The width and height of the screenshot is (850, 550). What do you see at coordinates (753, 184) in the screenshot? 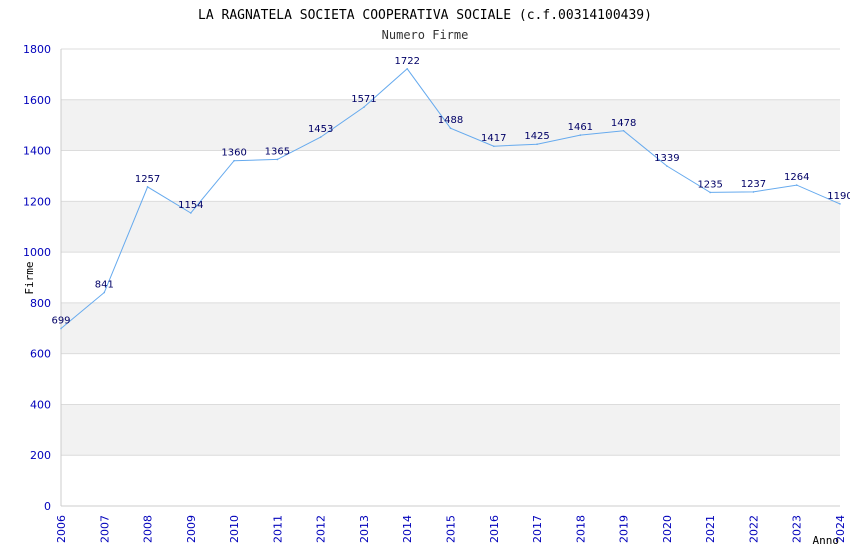
I see `data-label: 1237` at bounding box center [753, 184].